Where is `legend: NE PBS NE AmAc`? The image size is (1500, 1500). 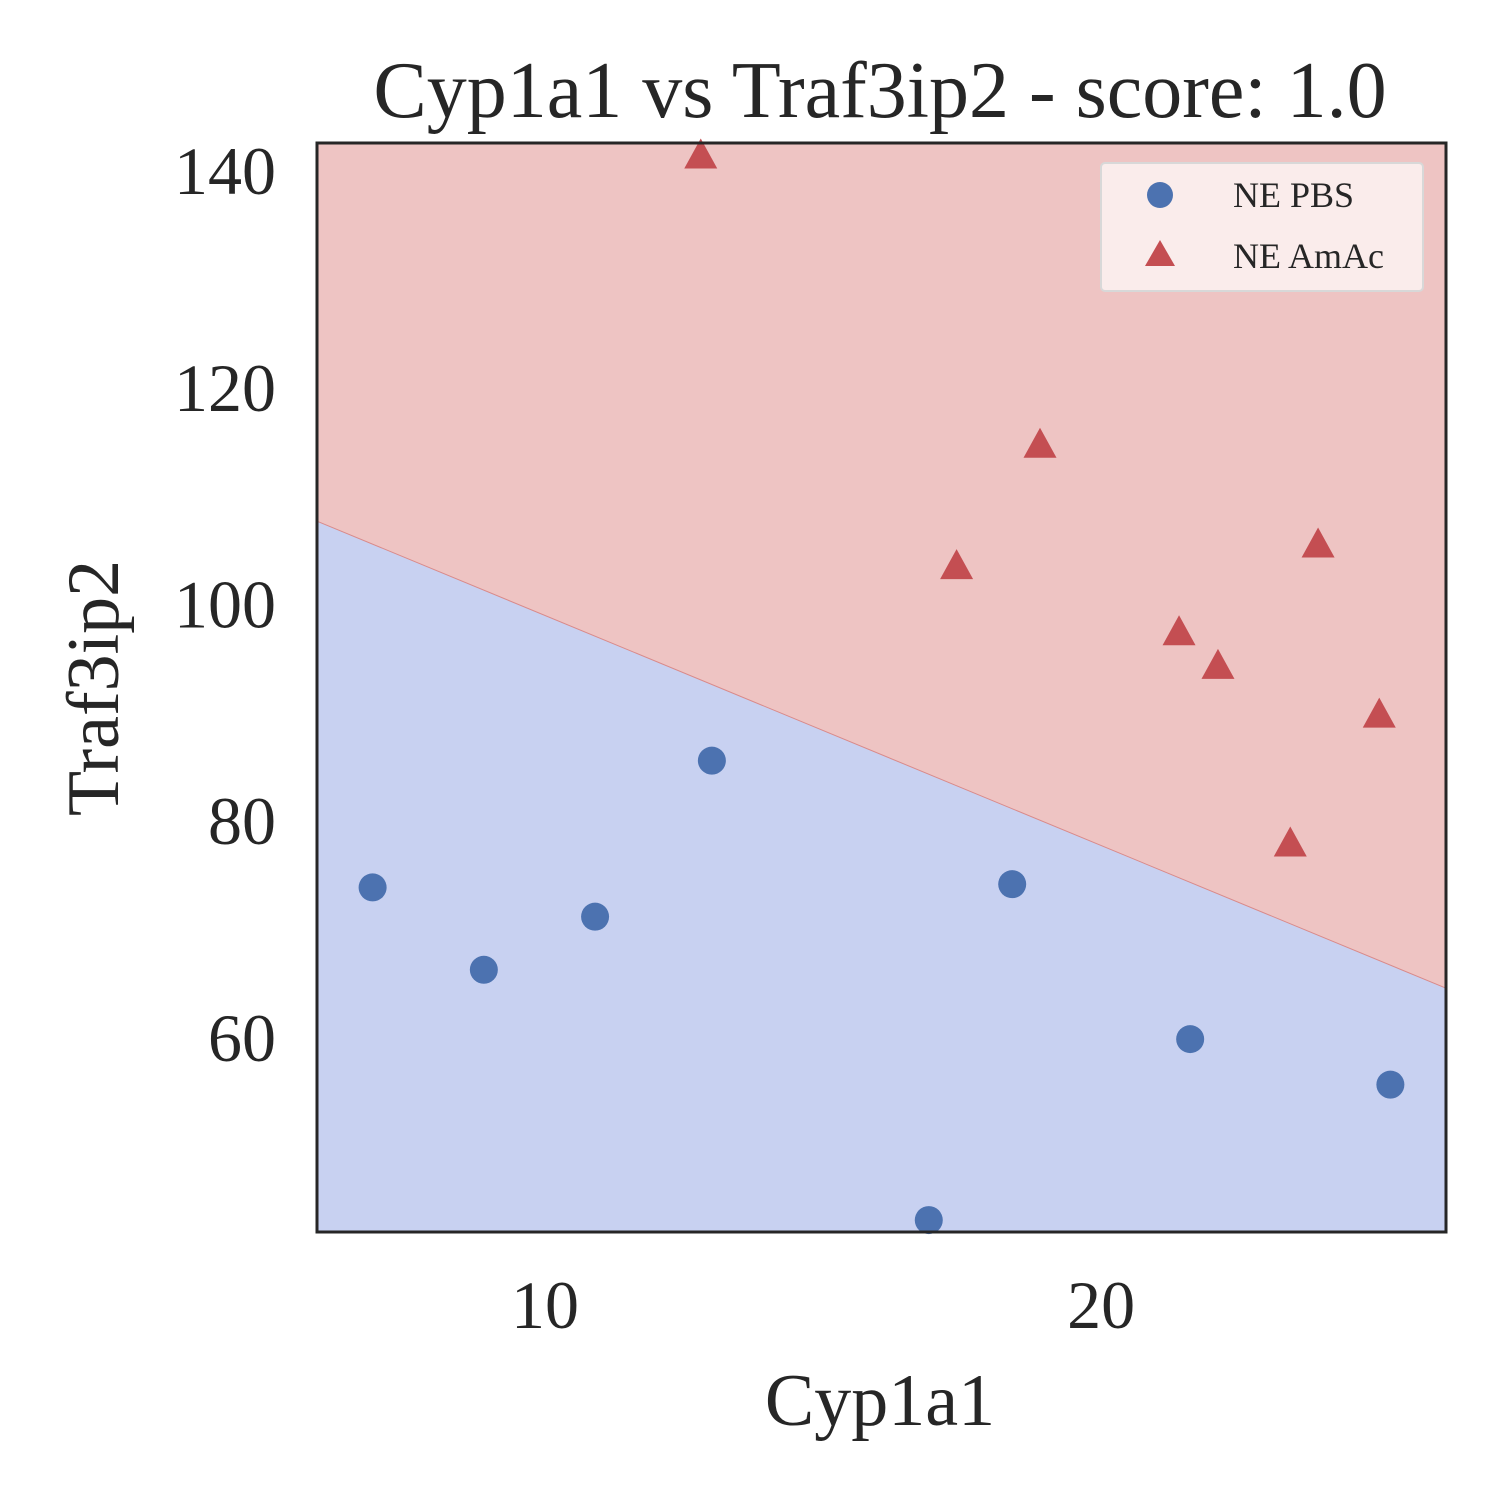
legend: NE PBS NE AmAc is located at coordinates (1262, 227).